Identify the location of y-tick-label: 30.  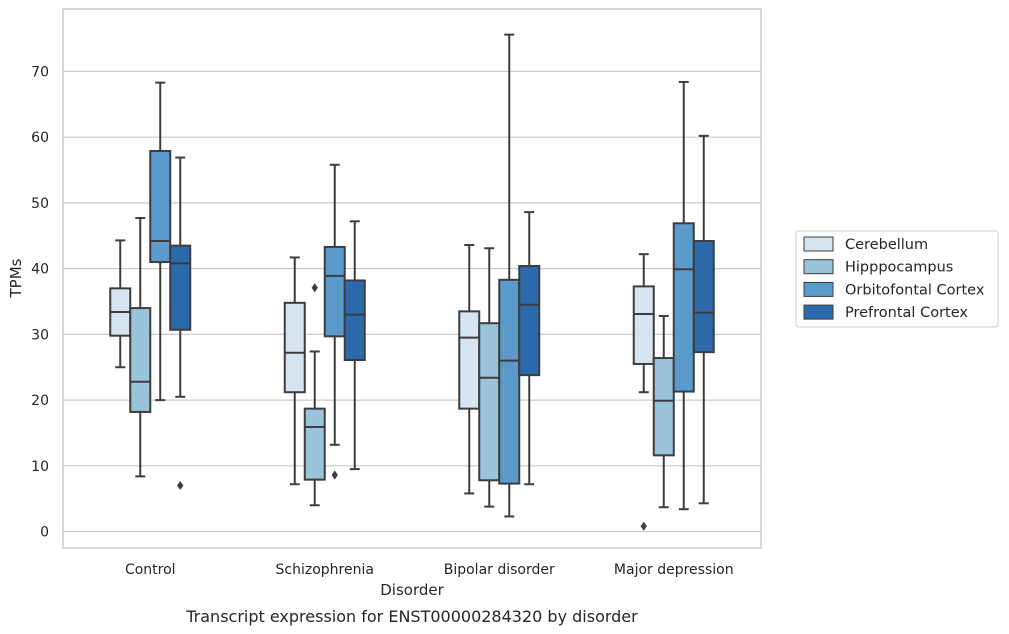
(40, 335).